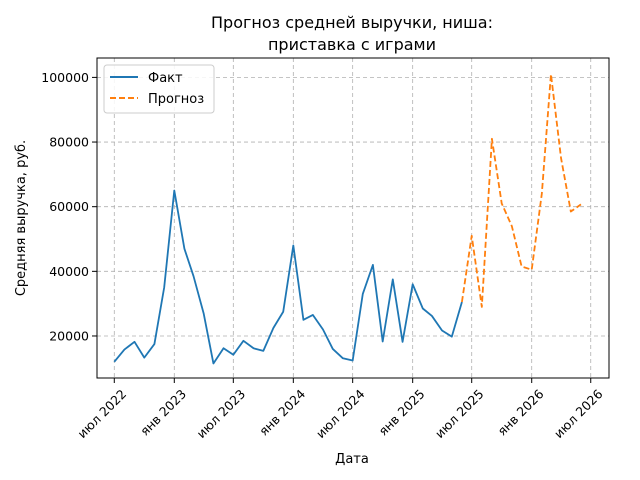 Image resolution: width=640 pixels, height=480 pixels. What do you see at coordinates (21, 218) in the screenshot?
I see `y-axis-label: Средняя выручка, руб.` at bounding box center [21, 218].